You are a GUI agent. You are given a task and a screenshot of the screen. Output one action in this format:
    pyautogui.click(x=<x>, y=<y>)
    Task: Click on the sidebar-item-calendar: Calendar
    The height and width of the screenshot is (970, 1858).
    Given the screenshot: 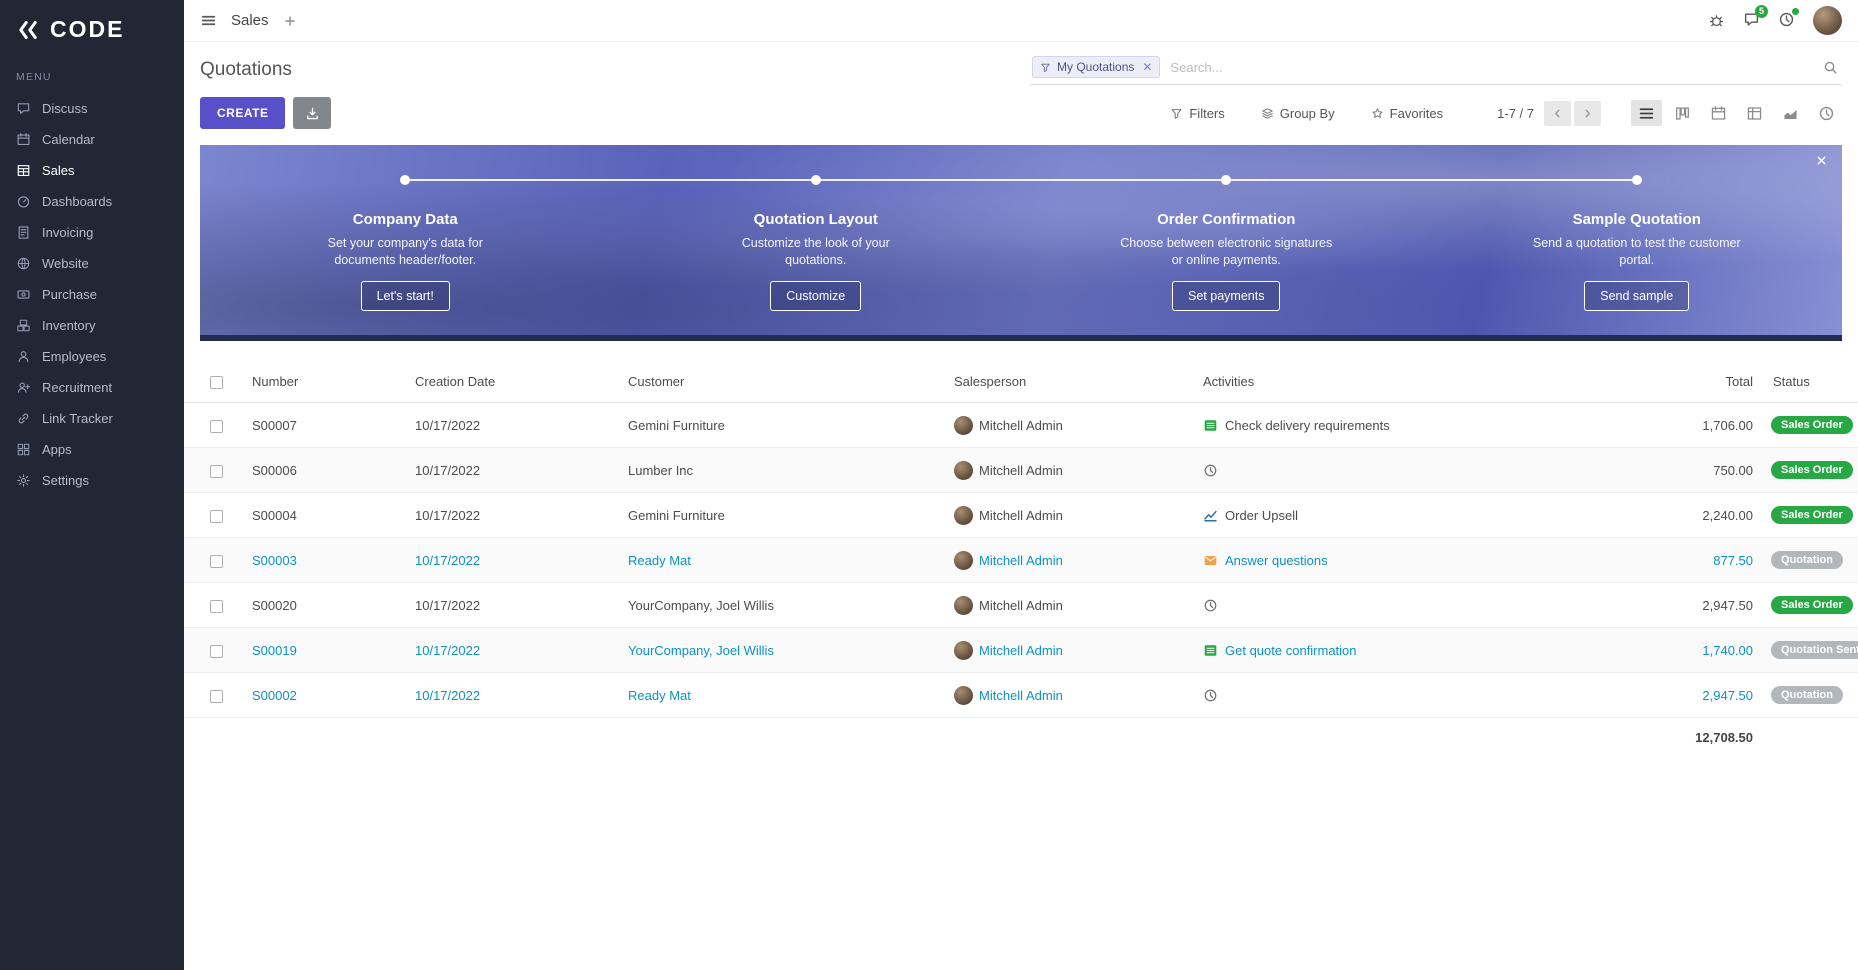 What is the action you would take?
    pyautogui.click(x=92, y=139)
    